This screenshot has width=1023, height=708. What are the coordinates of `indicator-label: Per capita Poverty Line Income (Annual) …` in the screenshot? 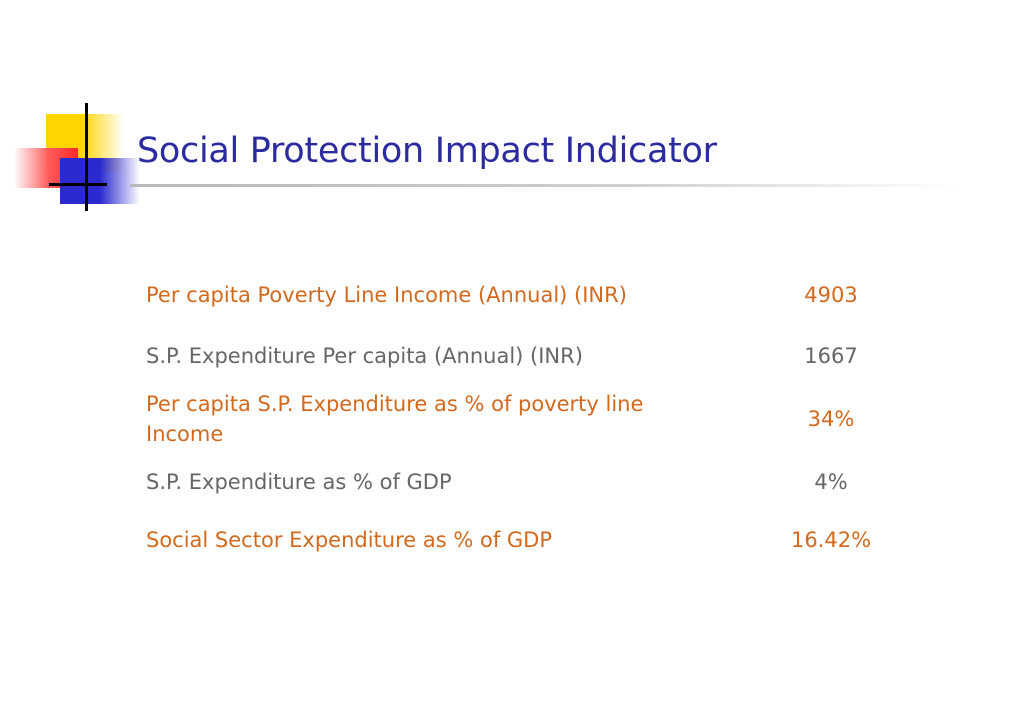 It's located at (386, 295).